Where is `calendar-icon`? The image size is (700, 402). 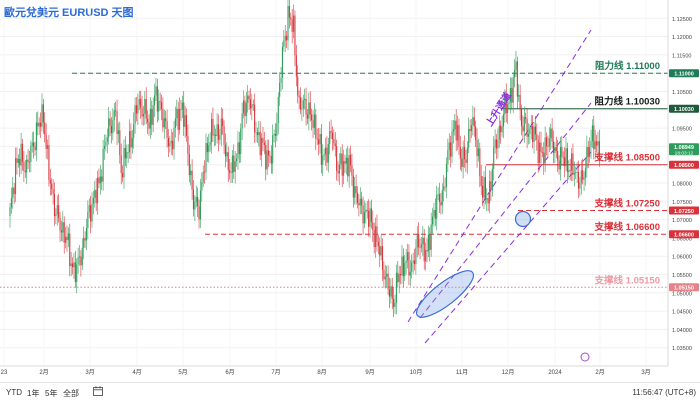 calendar-icon is located at coordinates (98, 391).